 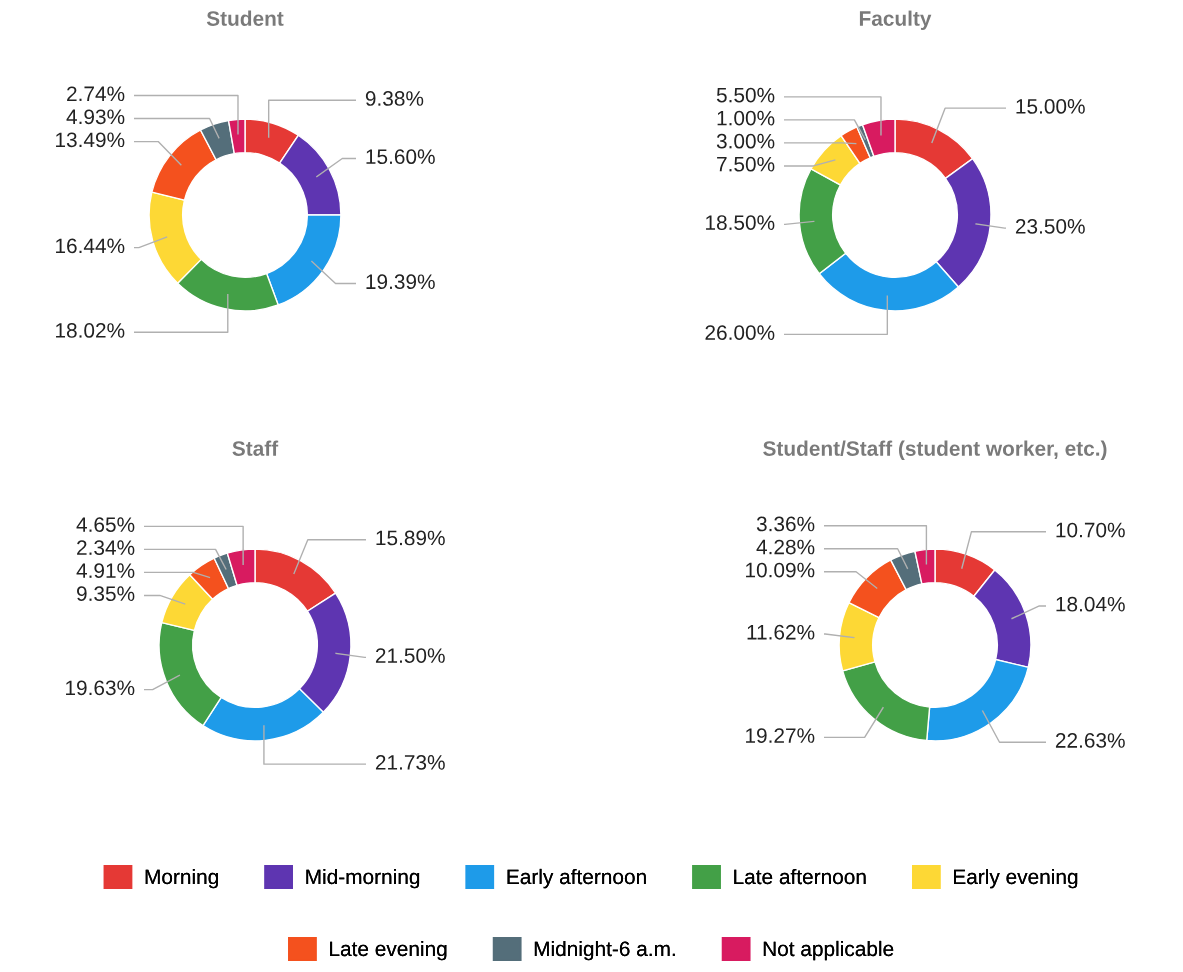 What do you see at coordinates (745, 141) in the screenshot?
I see `data-label: 3.00%` at bounding box center [745, 141].